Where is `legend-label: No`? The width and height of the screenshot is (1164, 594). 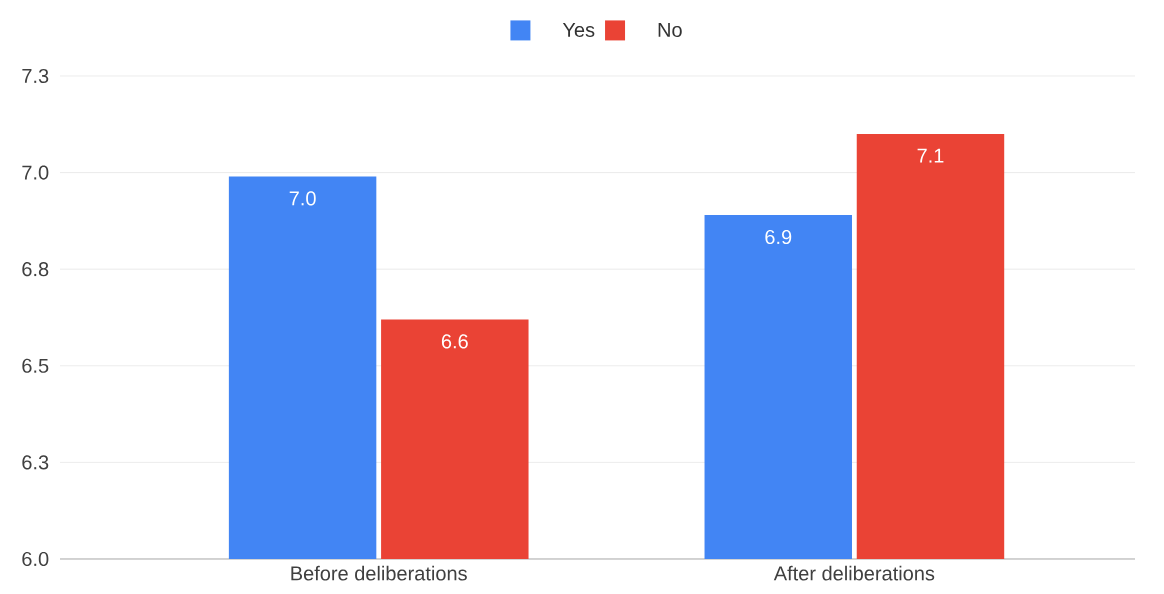
legend-label: No is located at coordinates (670, 30).